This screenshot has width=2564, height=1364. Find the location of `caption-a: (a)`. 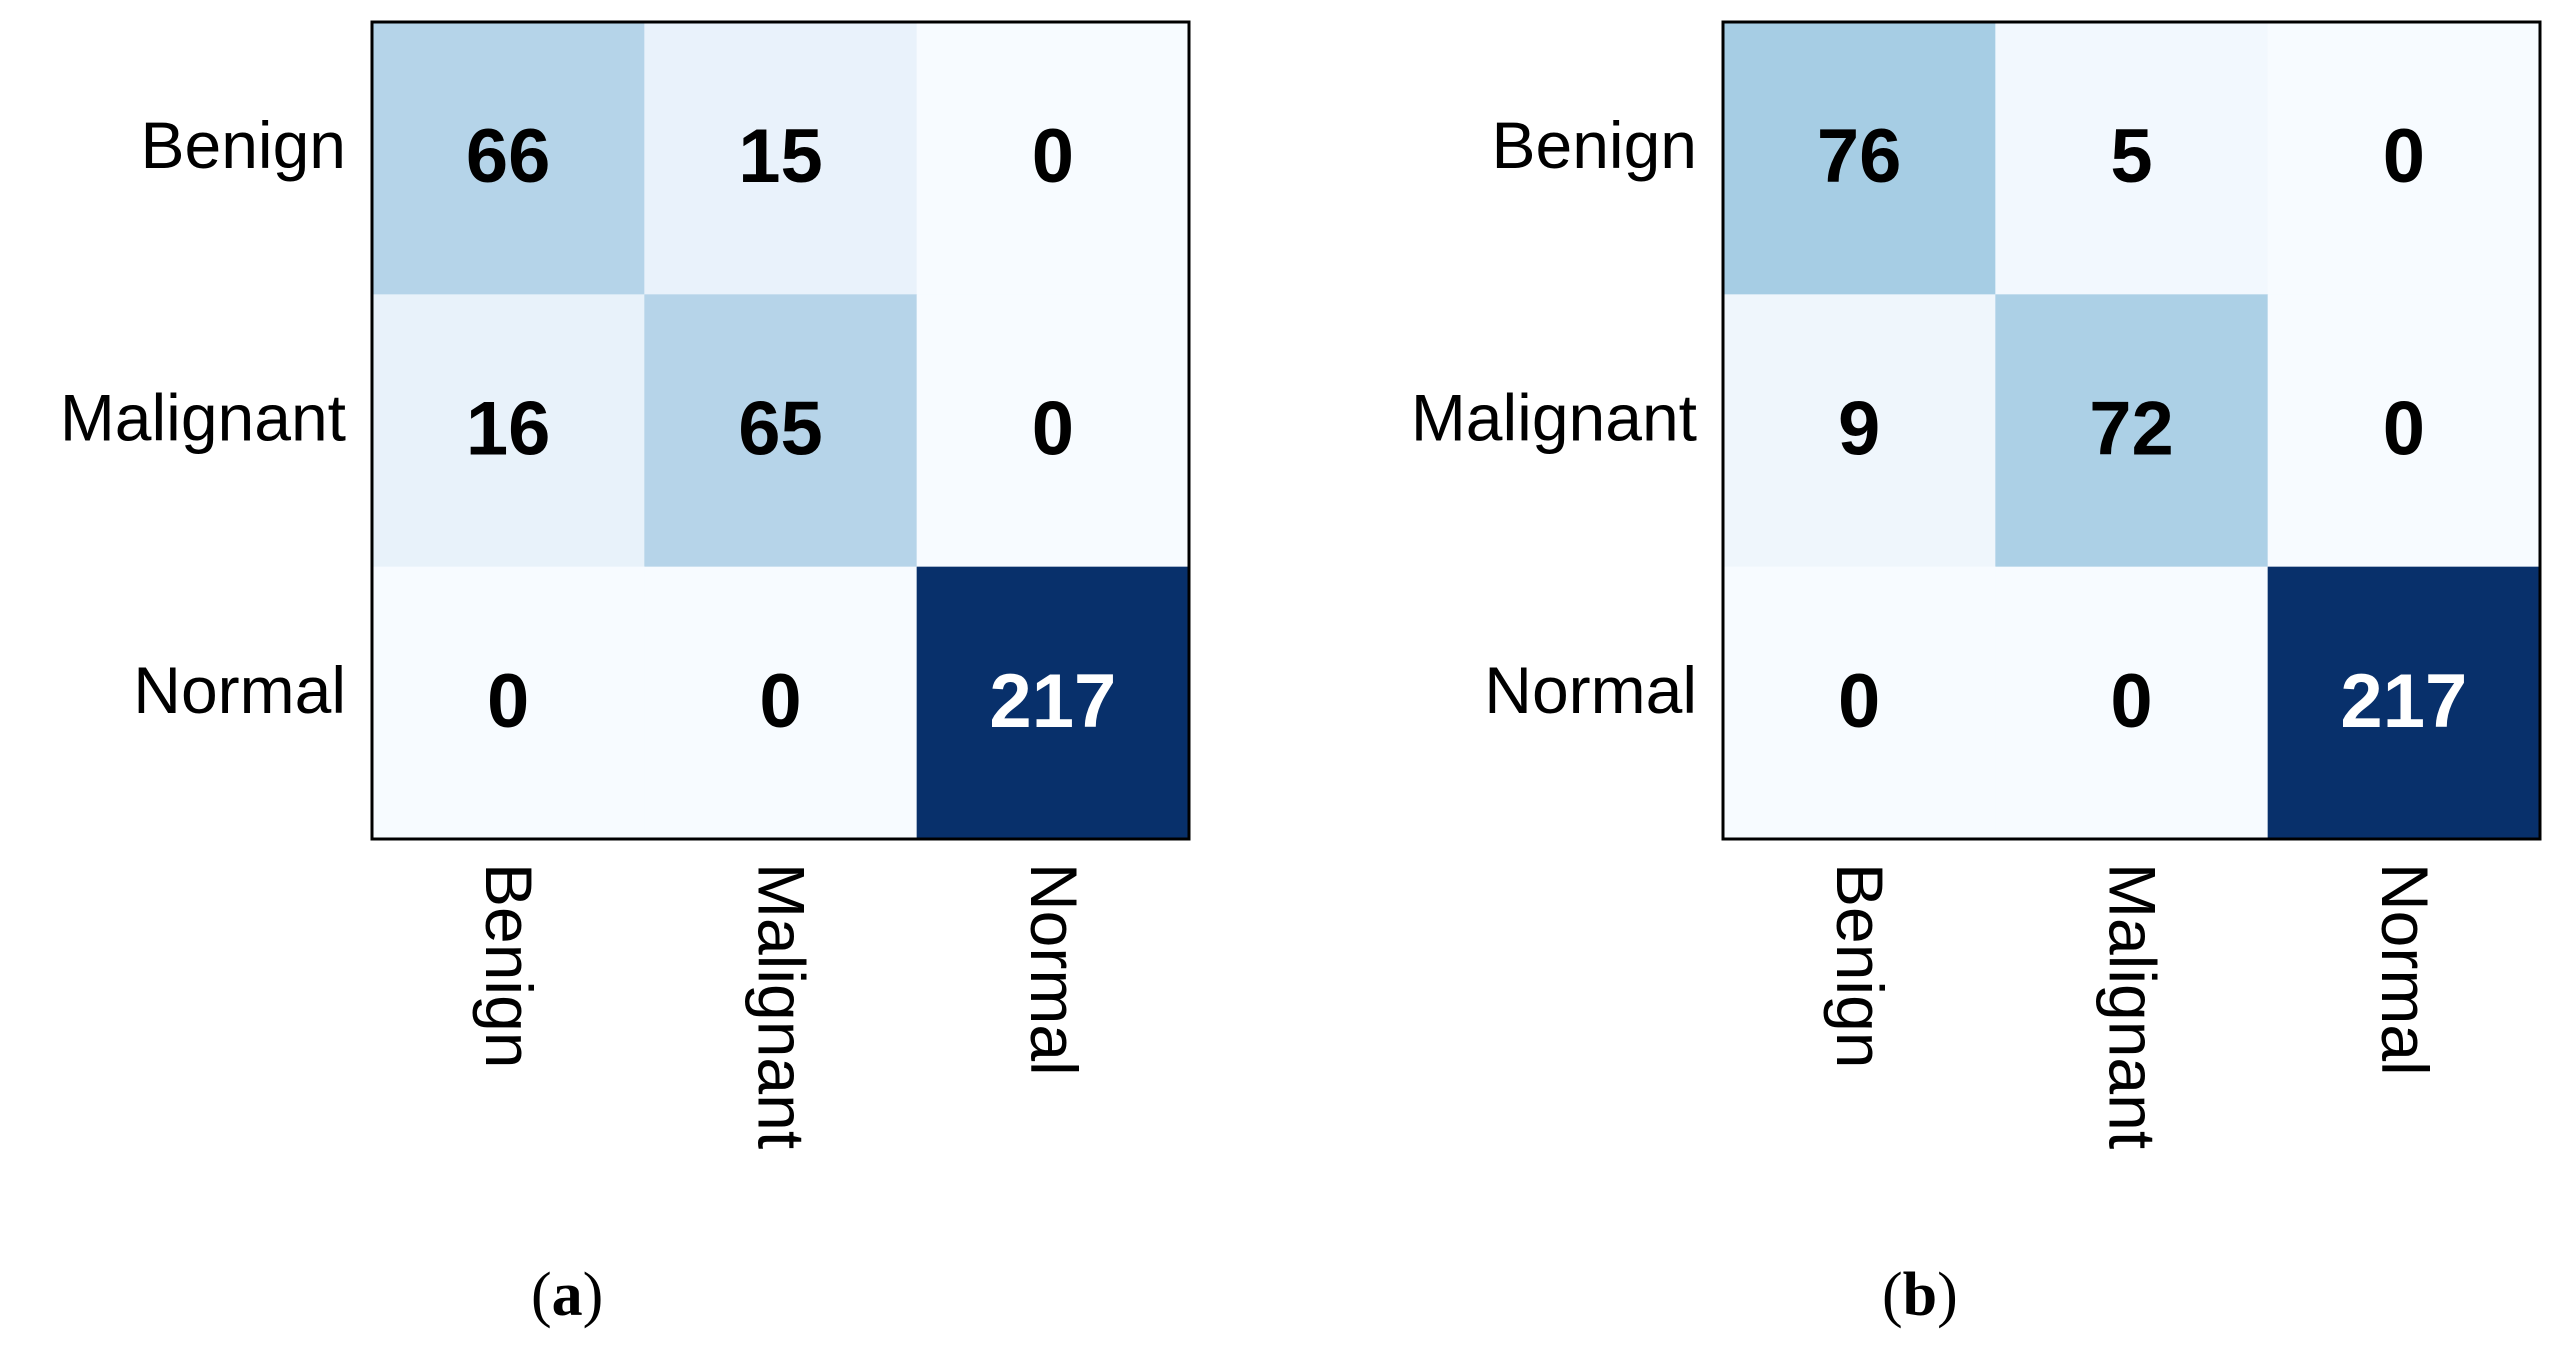

caption-a: (a) is located at coordinates (567, 1295).